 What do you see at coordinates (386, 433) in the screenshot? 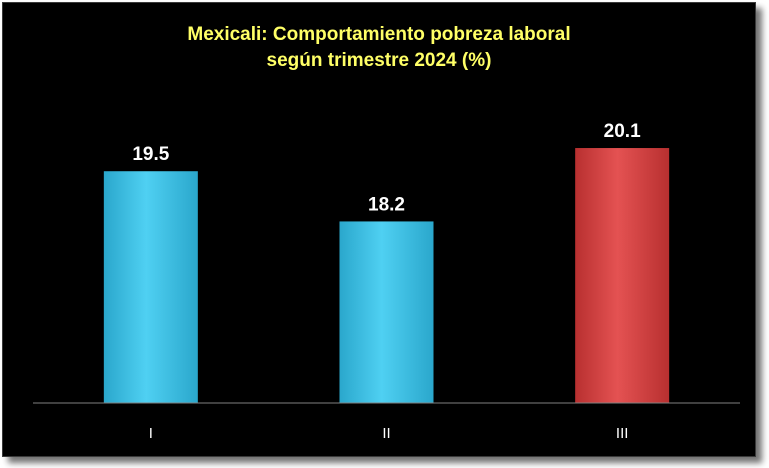
I see `category-label-II: II` at bounding box center [386, 433].